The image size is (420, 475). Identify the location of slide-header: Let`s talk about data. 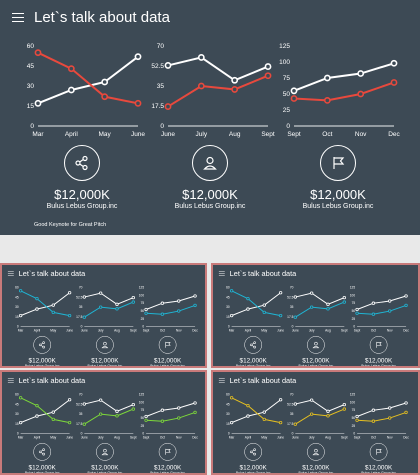
(257, 273).